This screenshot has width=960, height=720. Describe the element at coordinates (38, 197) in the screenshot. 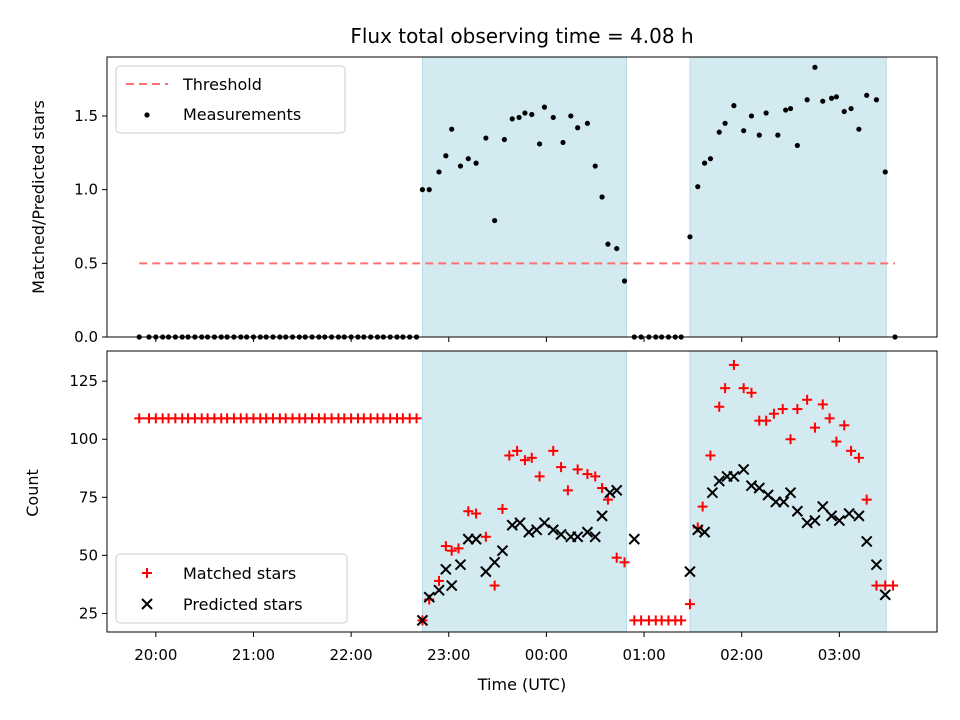

I see `top-panel-ylabel: Matched/Predicted stars` at that location.